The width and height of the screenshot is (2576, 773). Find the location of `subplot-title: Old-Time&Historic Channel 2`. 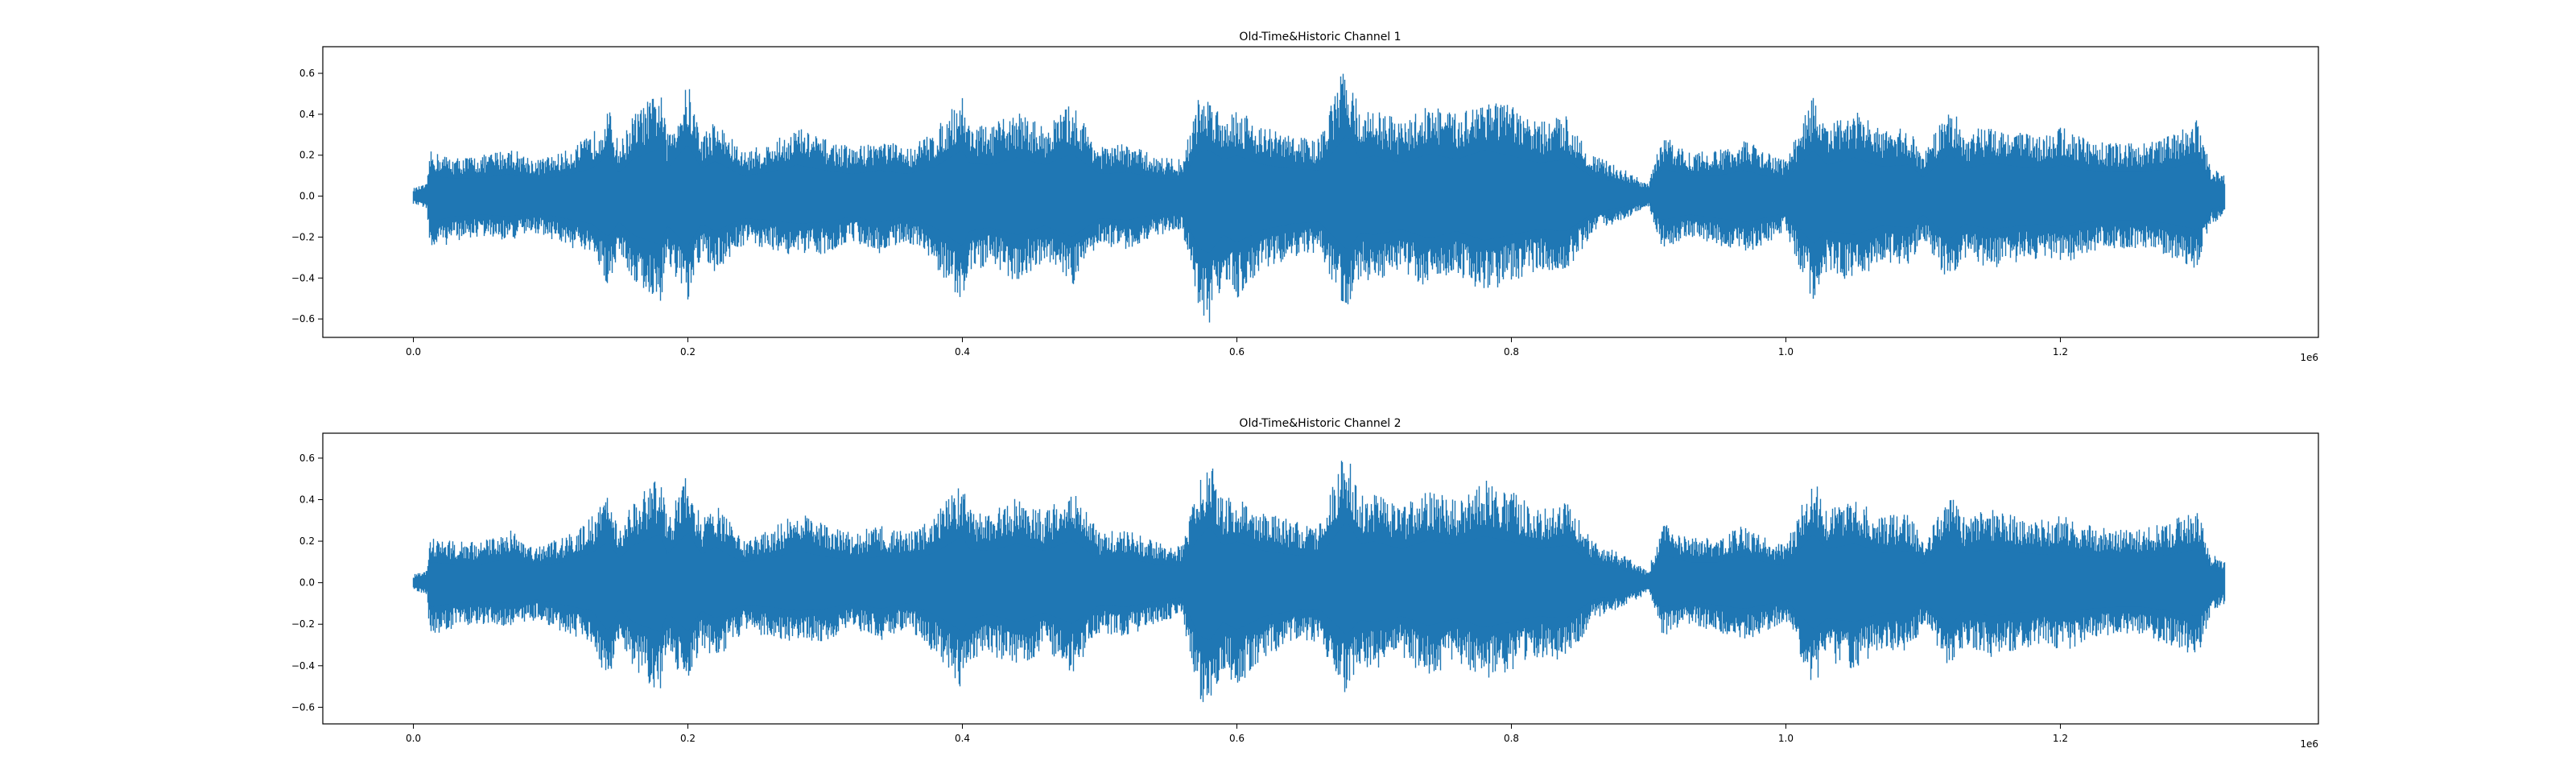

subplot-title: Old-Time&Historic Channel 2 is located at coordinates (1320, 423).